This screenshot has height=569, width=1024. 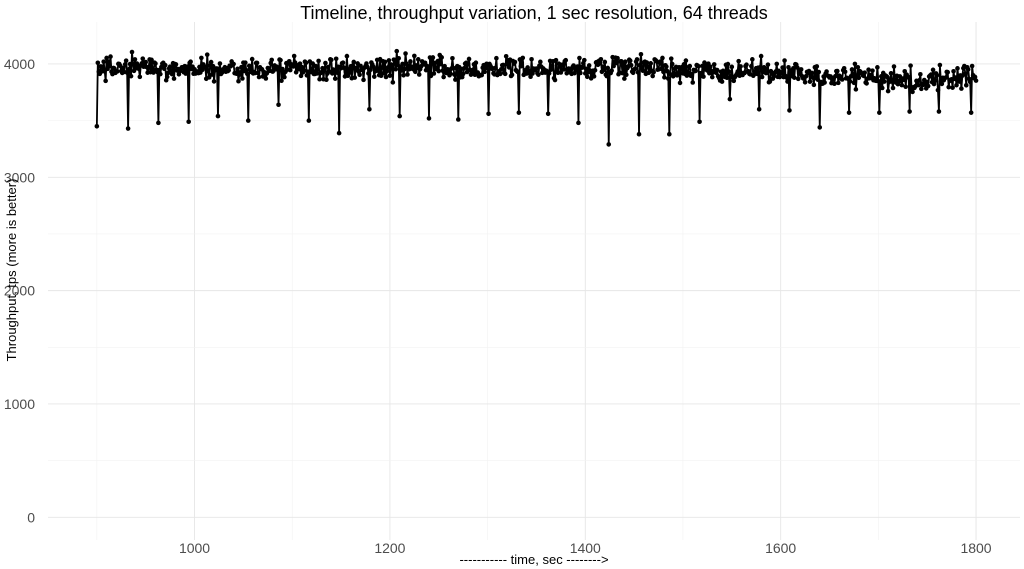 What do you see at coordinates (533, 559) in the screenshot?
I see `x-axis-title: ----------- time, sec -------->` at bounding box center [533, 559].